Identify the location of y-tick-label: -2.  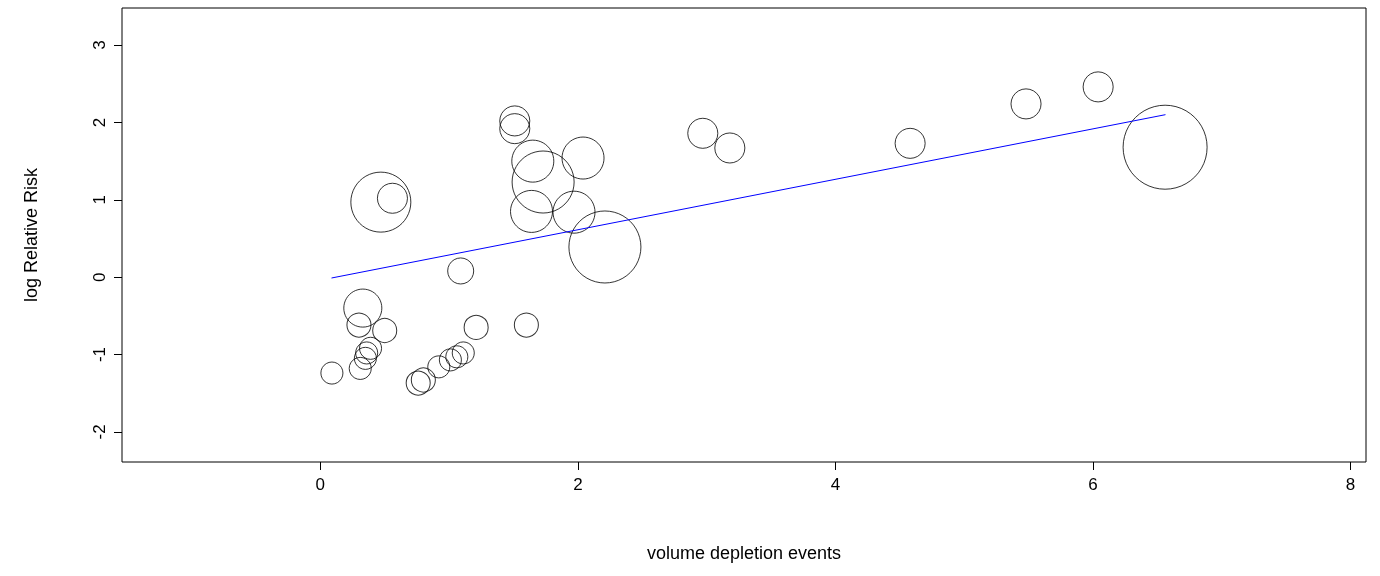
(99, 432).